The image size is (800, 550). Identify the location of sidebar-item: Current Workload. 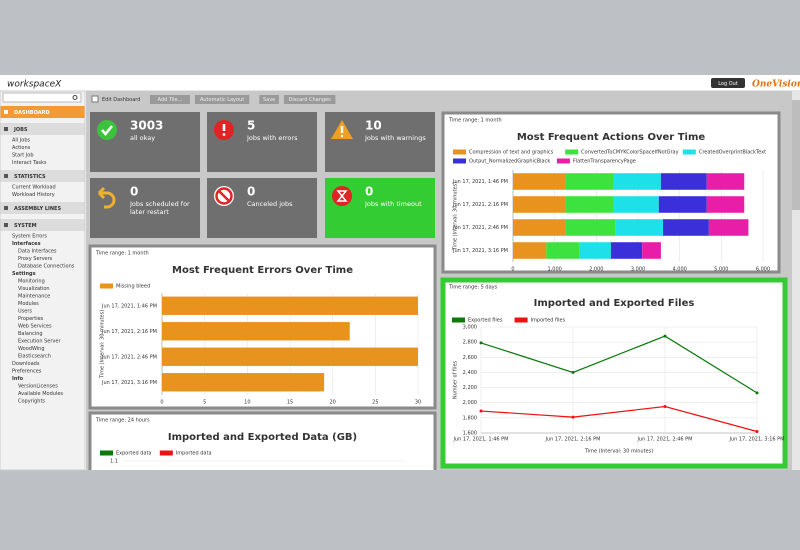
(34, 188).